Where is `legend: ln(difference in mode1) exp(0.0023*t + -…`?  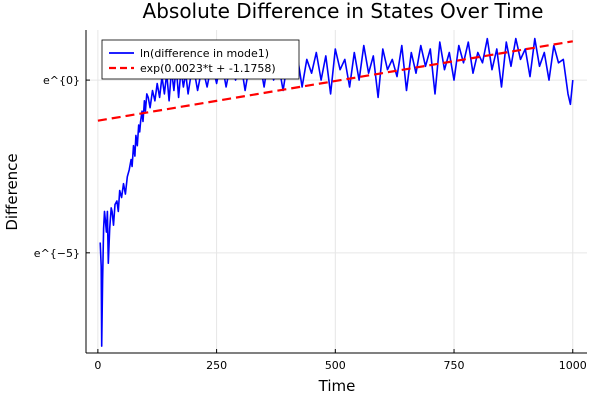 legend: ln(difference in mode1) exp(0.0023*t + -… is located at coordinates (200, 59).